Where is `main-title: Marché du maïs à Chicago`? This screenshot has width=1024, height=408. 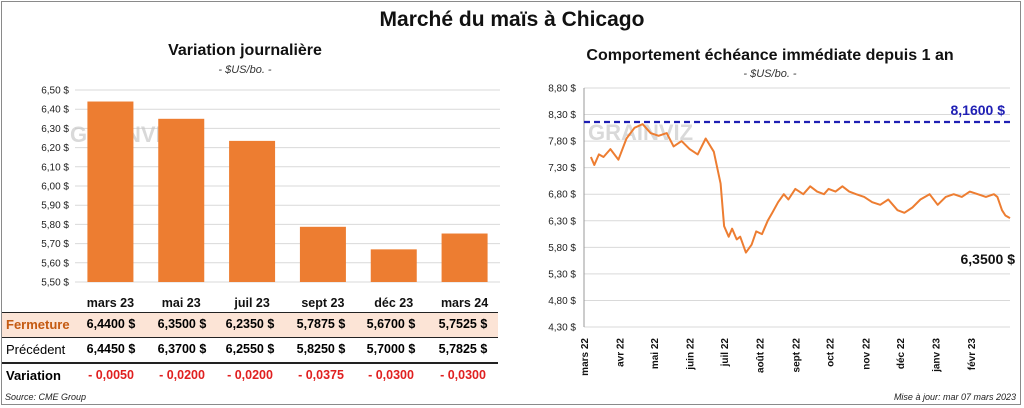 main-title: Marché du maïs à Chicago is located at coordinates (512, 19).